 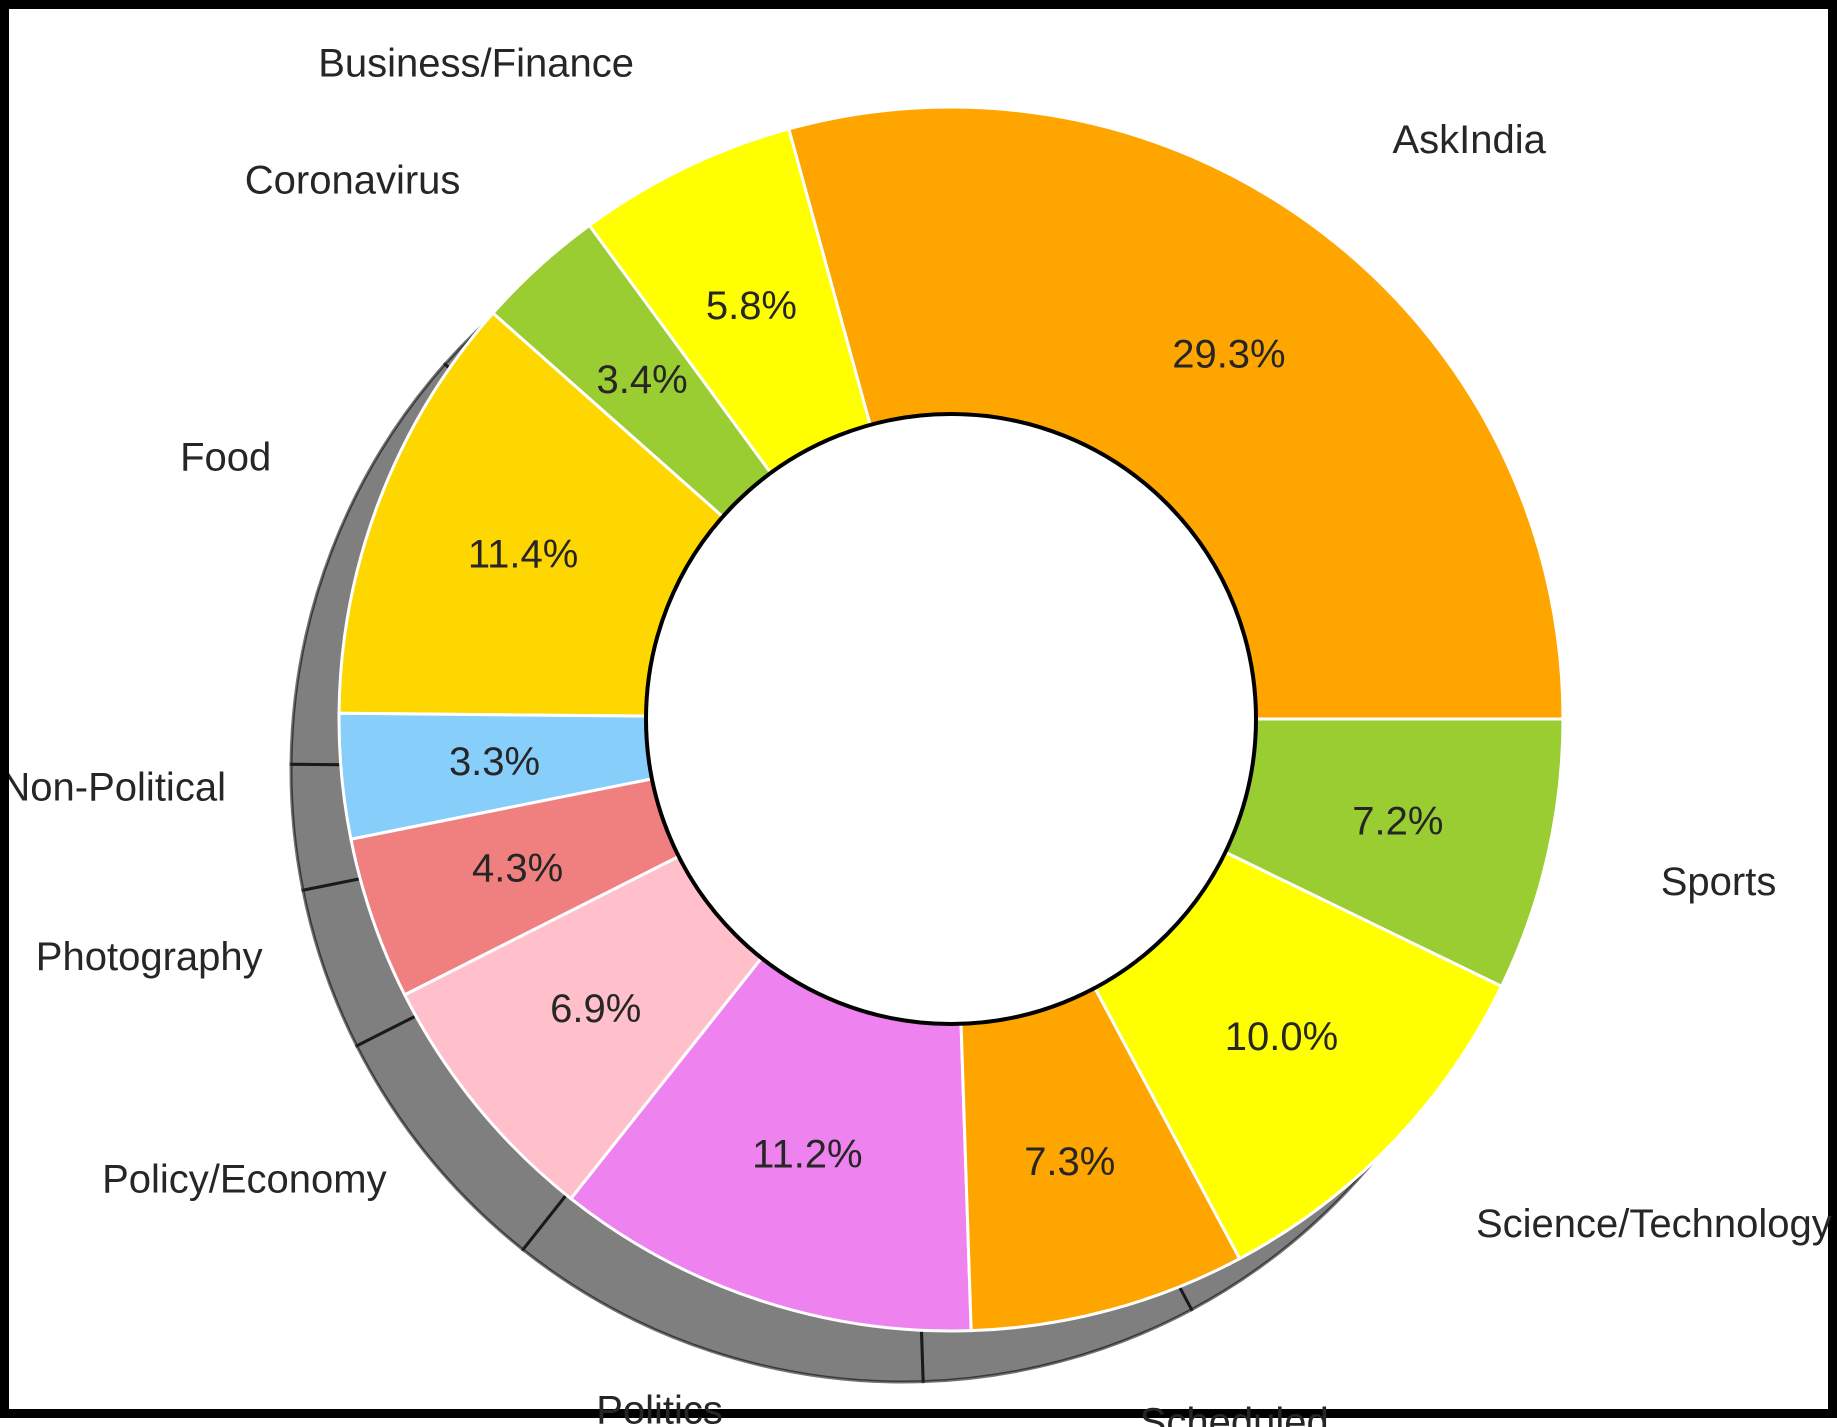 What do you see at coordinates (225, 458) in the screenshot?
I see `category-label-food: Food` at bounding box center [225, 458].